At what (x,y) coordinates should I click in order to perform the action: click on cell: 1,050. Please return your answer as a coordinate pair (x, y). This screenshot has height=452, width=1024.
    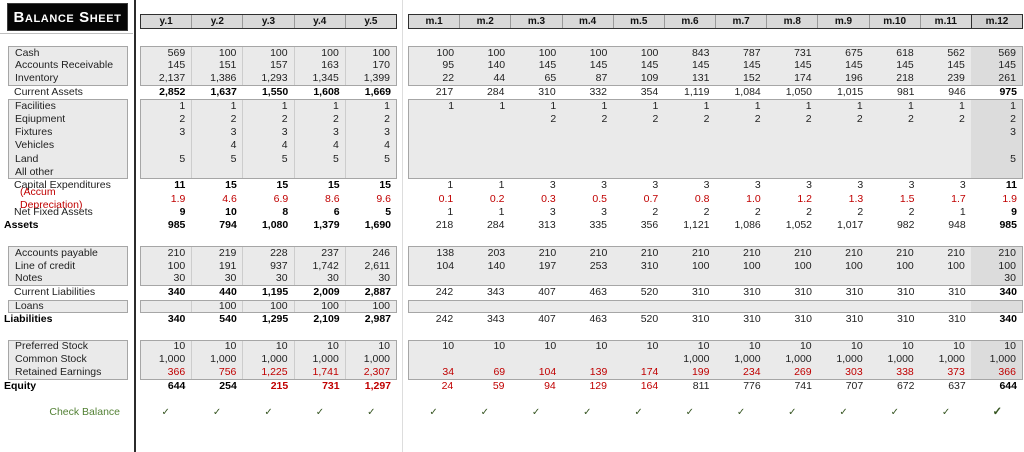
    Looking at the image, I should click on (798, 92).